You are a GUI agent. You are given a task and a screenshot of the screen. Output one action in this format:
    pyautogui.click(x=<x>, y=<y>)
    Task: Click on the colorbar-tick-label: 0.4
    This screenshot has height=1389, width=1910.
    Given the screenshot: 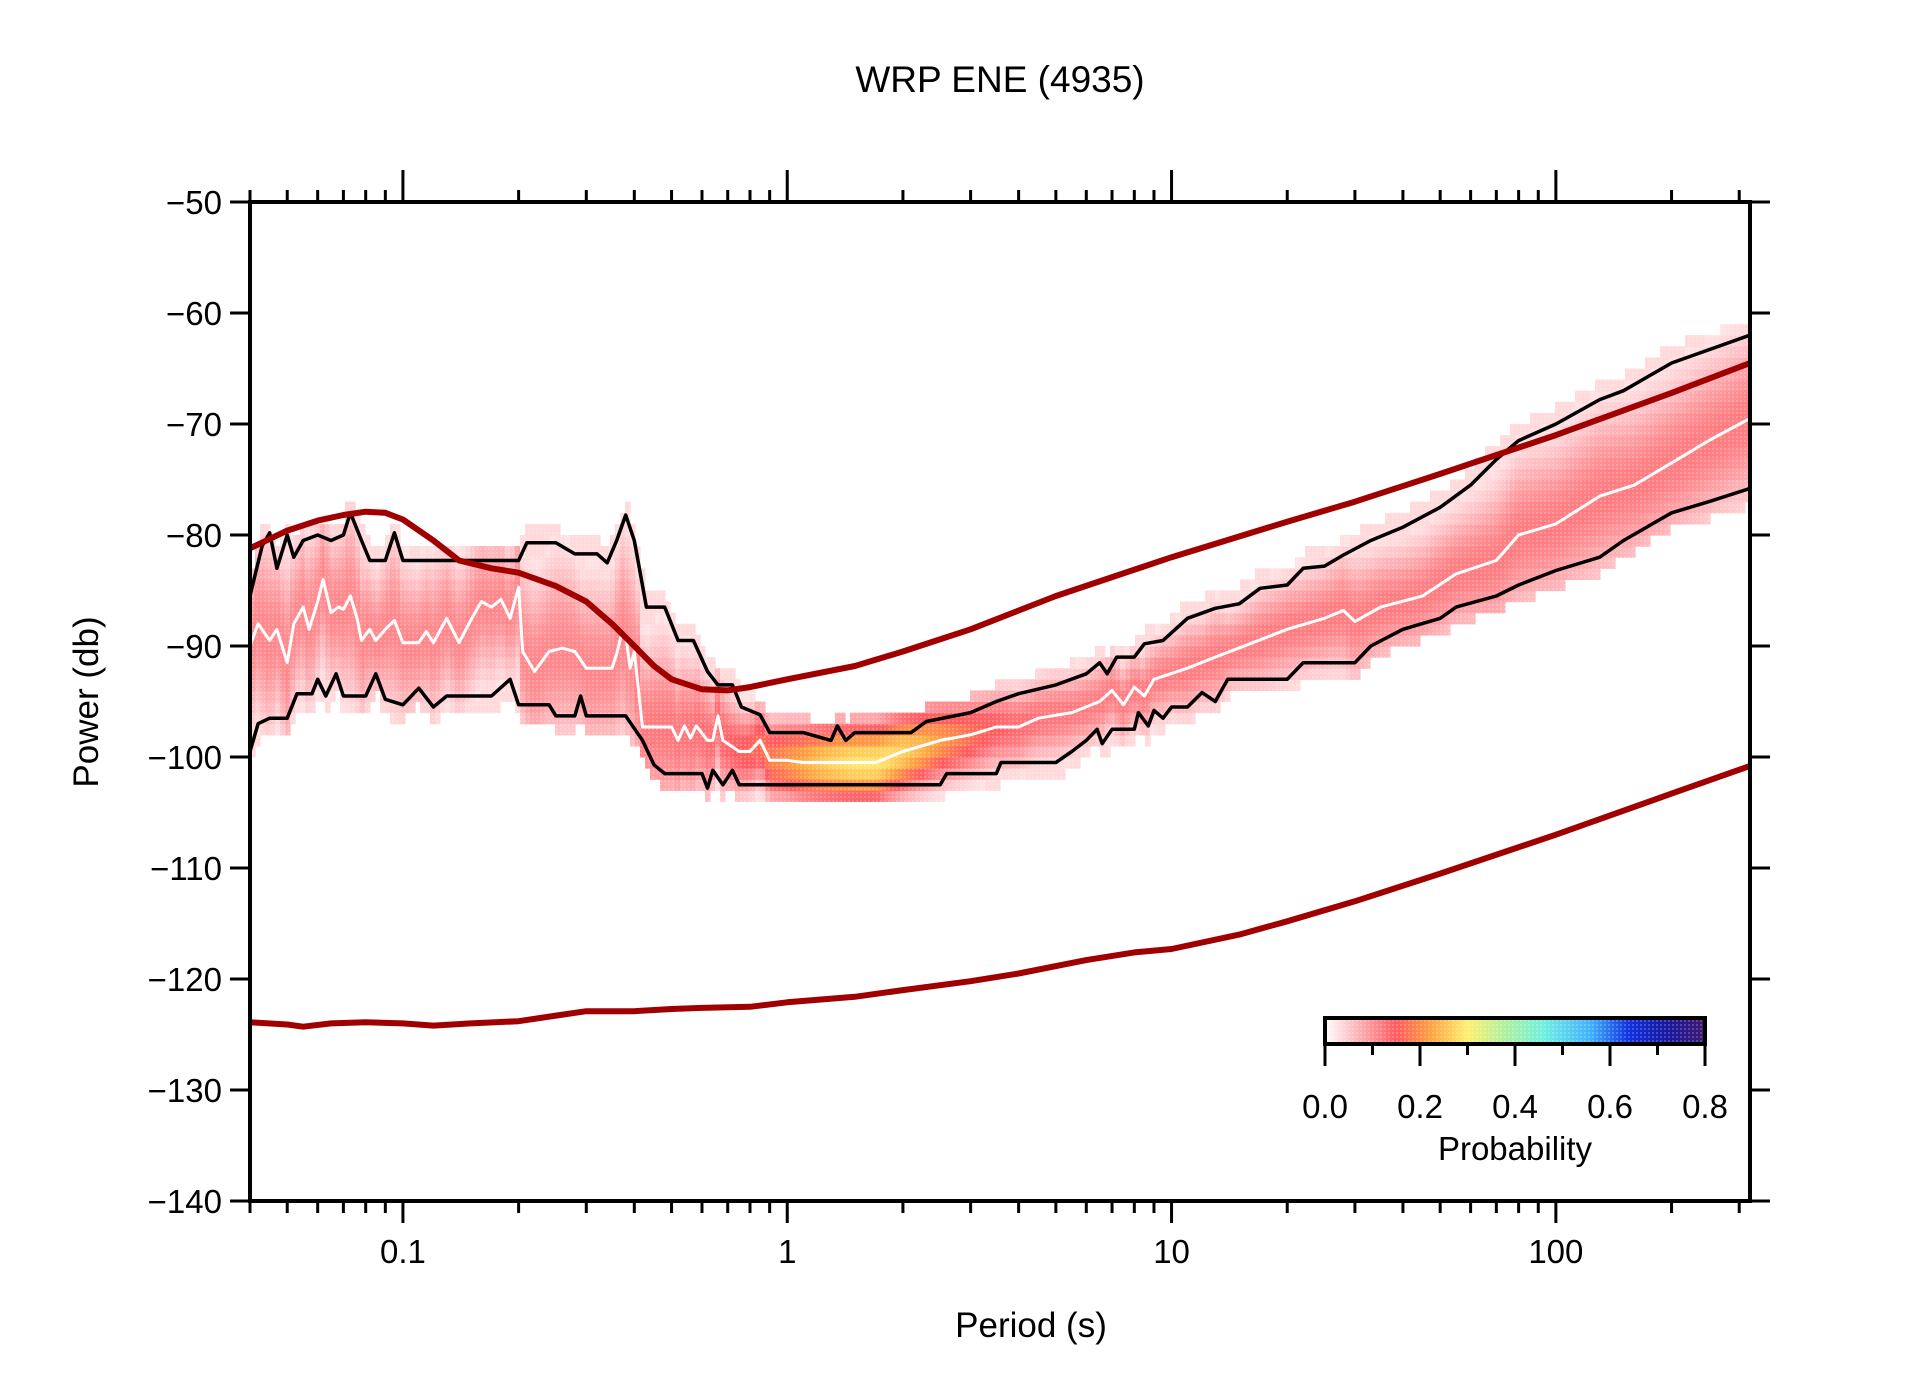 What is the action you would take?
    pyautogui.click(x=1515, y=1106)
    